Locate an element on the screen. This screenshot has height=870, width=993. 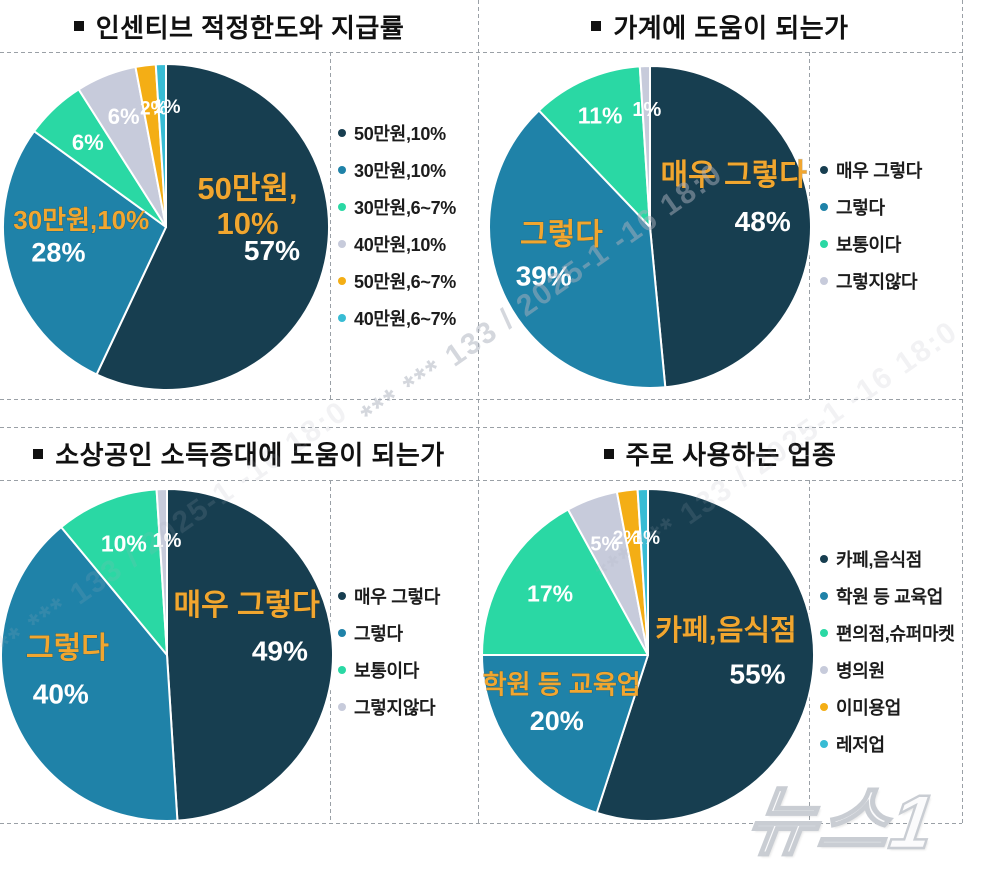
slice-percent-label: 28% is located at coordinates (58, 253).